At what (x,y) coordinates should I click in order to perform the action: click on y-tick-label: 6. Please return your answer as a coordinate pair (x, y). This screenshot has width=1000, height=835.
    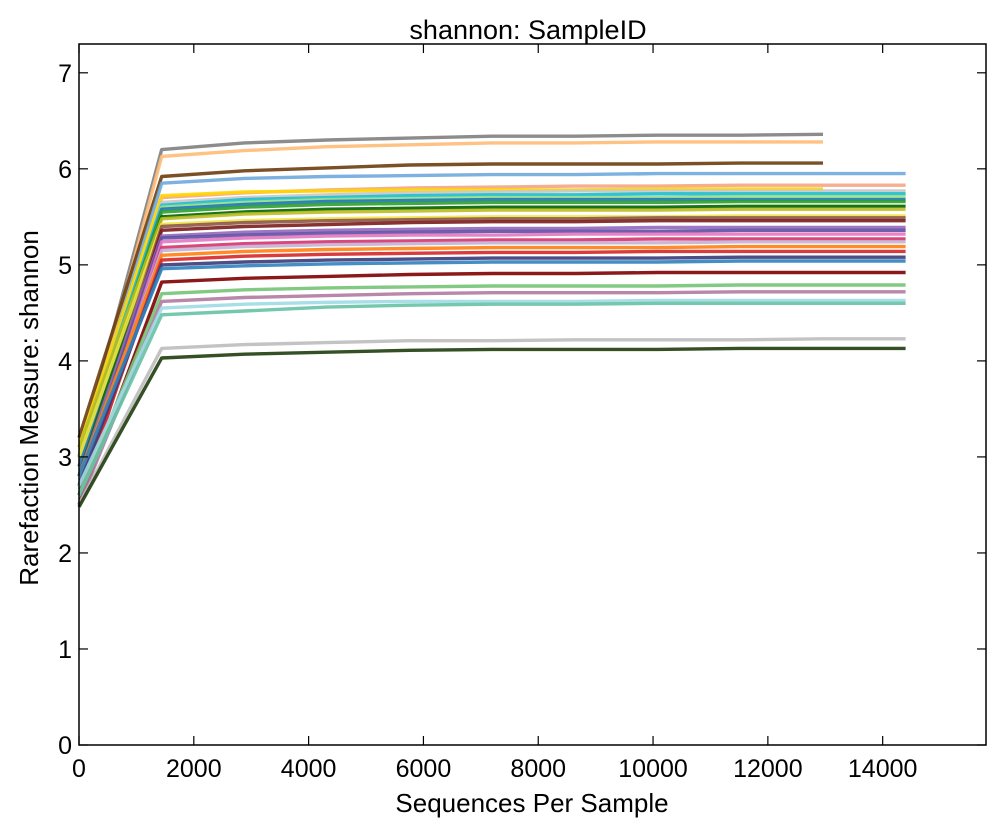
    Looking at the image, I should click on (65, 170).